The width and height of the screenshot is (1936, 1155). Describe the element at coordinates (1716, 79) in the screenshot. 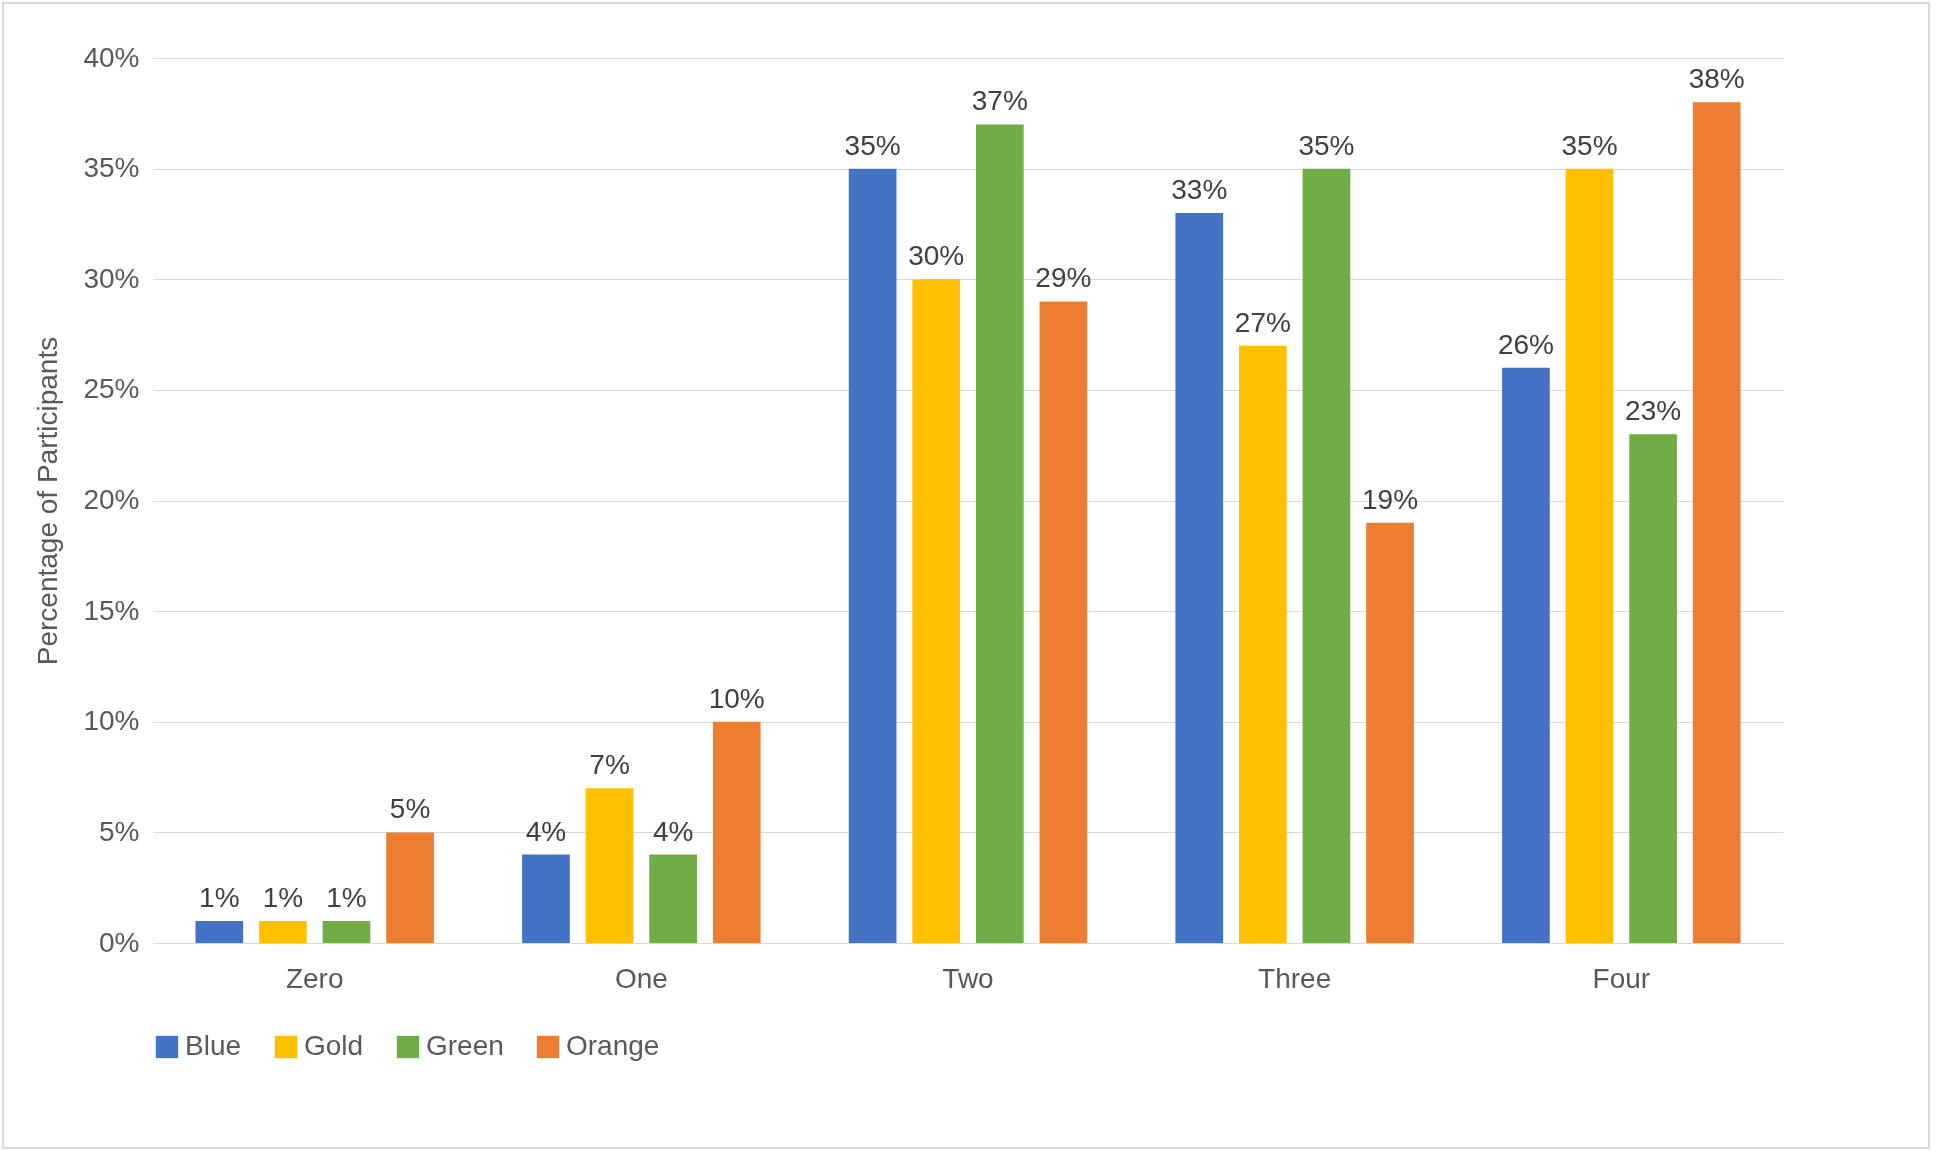

I see `data-label: 38%` at that location.